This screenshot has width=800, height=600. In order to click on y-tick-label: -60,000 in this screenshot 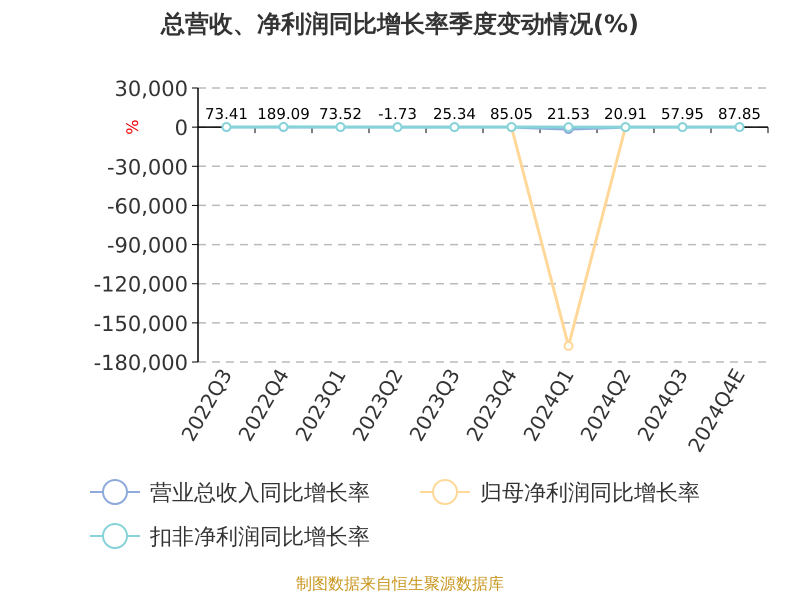, I will do `click(147, 206)`.